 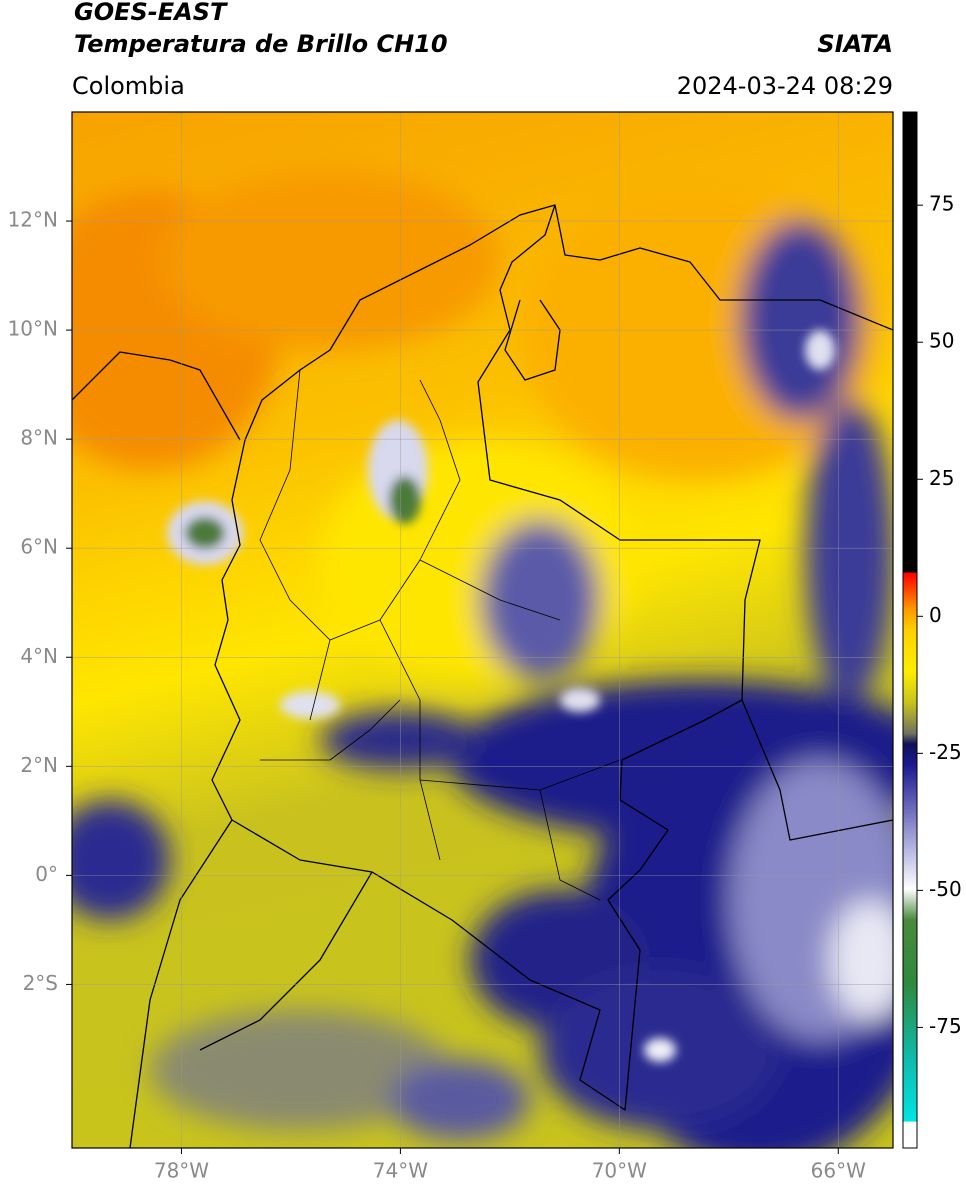 What do you see at coordinates (910, 630) in the screenshot?
I see `colorbar` at bounding box center [910, 630].